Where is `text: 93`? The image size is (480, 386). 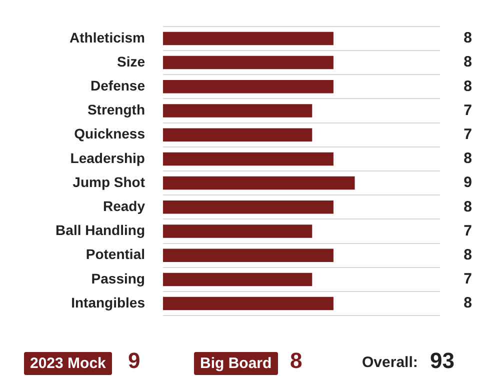
text: 93 is located at coordinates (442, 361).